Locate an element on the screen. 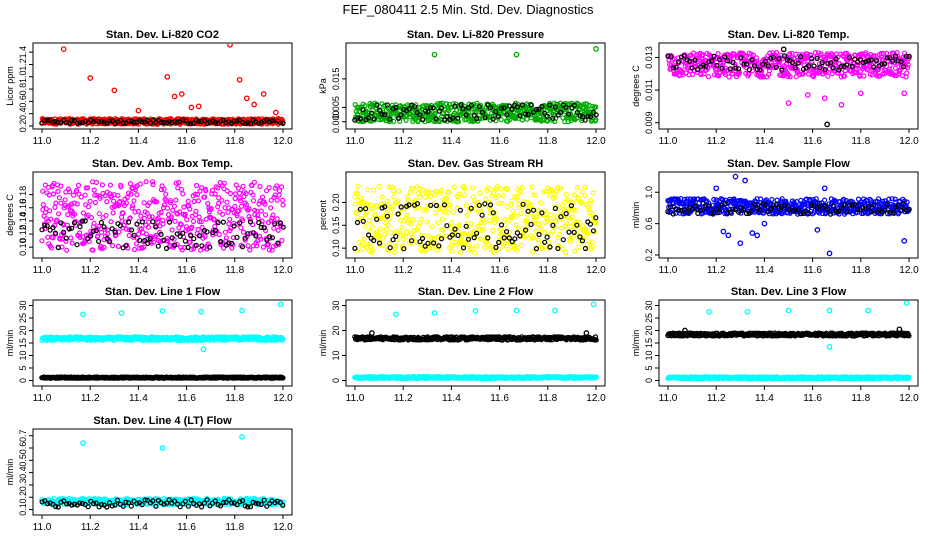  y-tick-label: 20 is located at coordinates (23, 330).